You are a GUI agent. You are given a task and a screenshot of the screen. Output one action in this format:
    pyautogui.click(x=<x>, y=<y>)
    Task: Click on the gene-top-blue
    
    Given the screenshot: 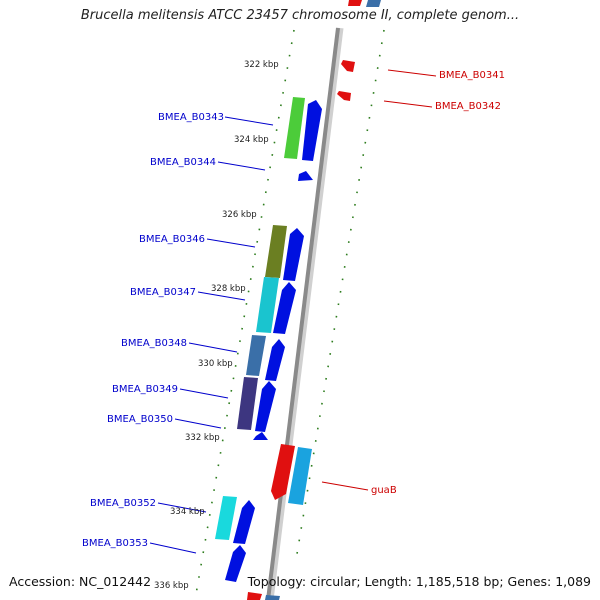 What is the action you would take?
    pyautogui.click(x=373, y=3)
    